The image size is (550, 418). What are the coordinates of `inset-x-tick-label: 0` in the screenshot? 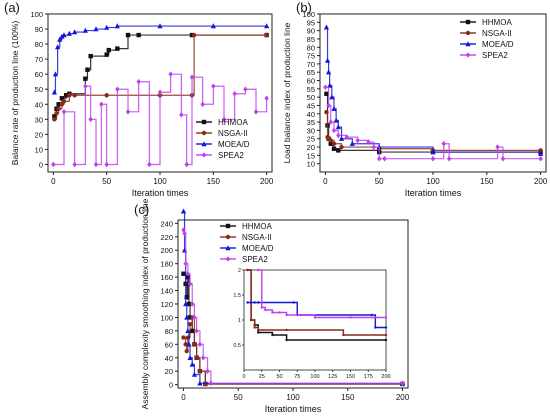 It's located at (243, 377).